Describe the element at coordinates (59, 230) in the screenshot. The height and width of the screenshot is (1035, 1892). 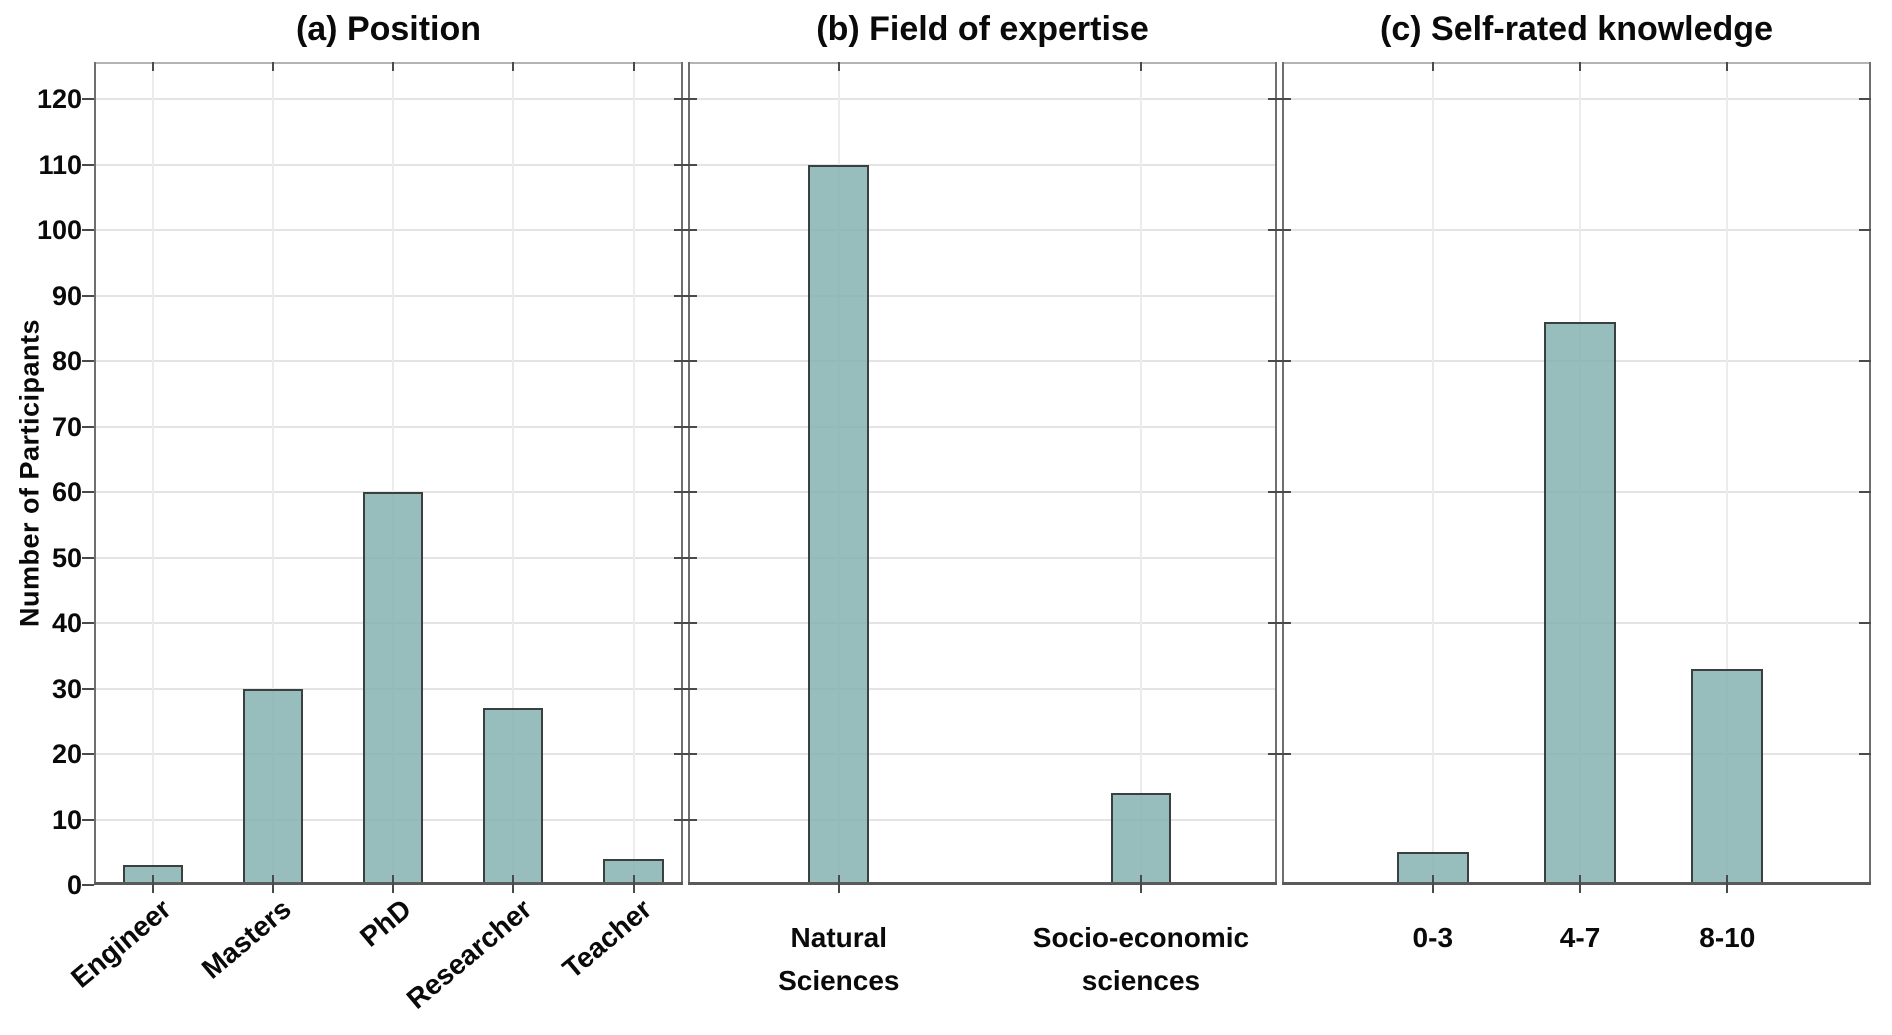
I see `y-tick-label-100: 100` at that location.